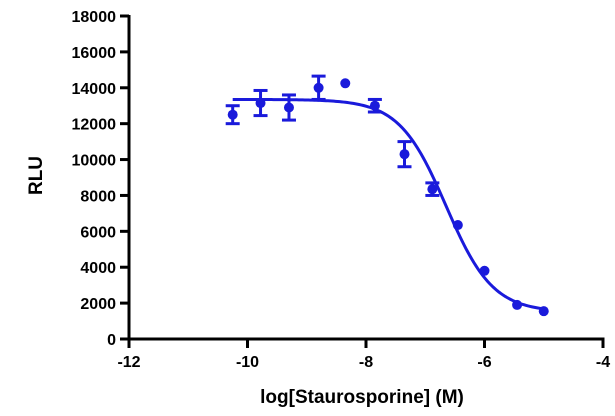 The width and height of the screenshot is (615, 416). Describe the element at coordinates (94, 17) in the screenshot. I see `y-tick-label: 18000` at that location.